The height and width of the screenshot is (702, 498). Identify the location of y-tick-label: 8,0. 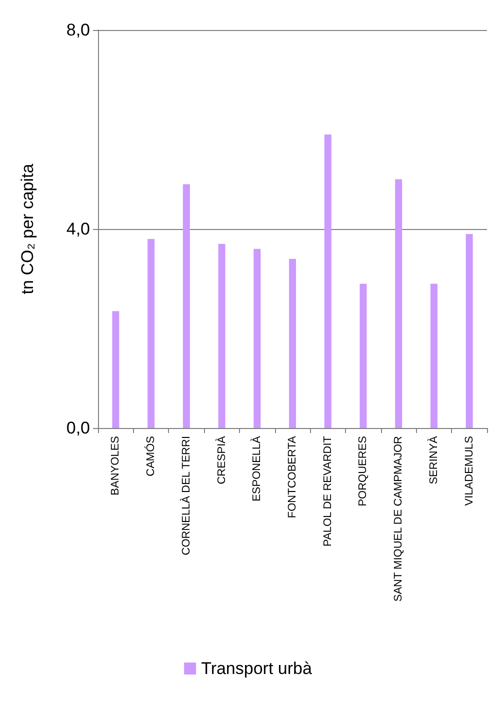
(78, 30).